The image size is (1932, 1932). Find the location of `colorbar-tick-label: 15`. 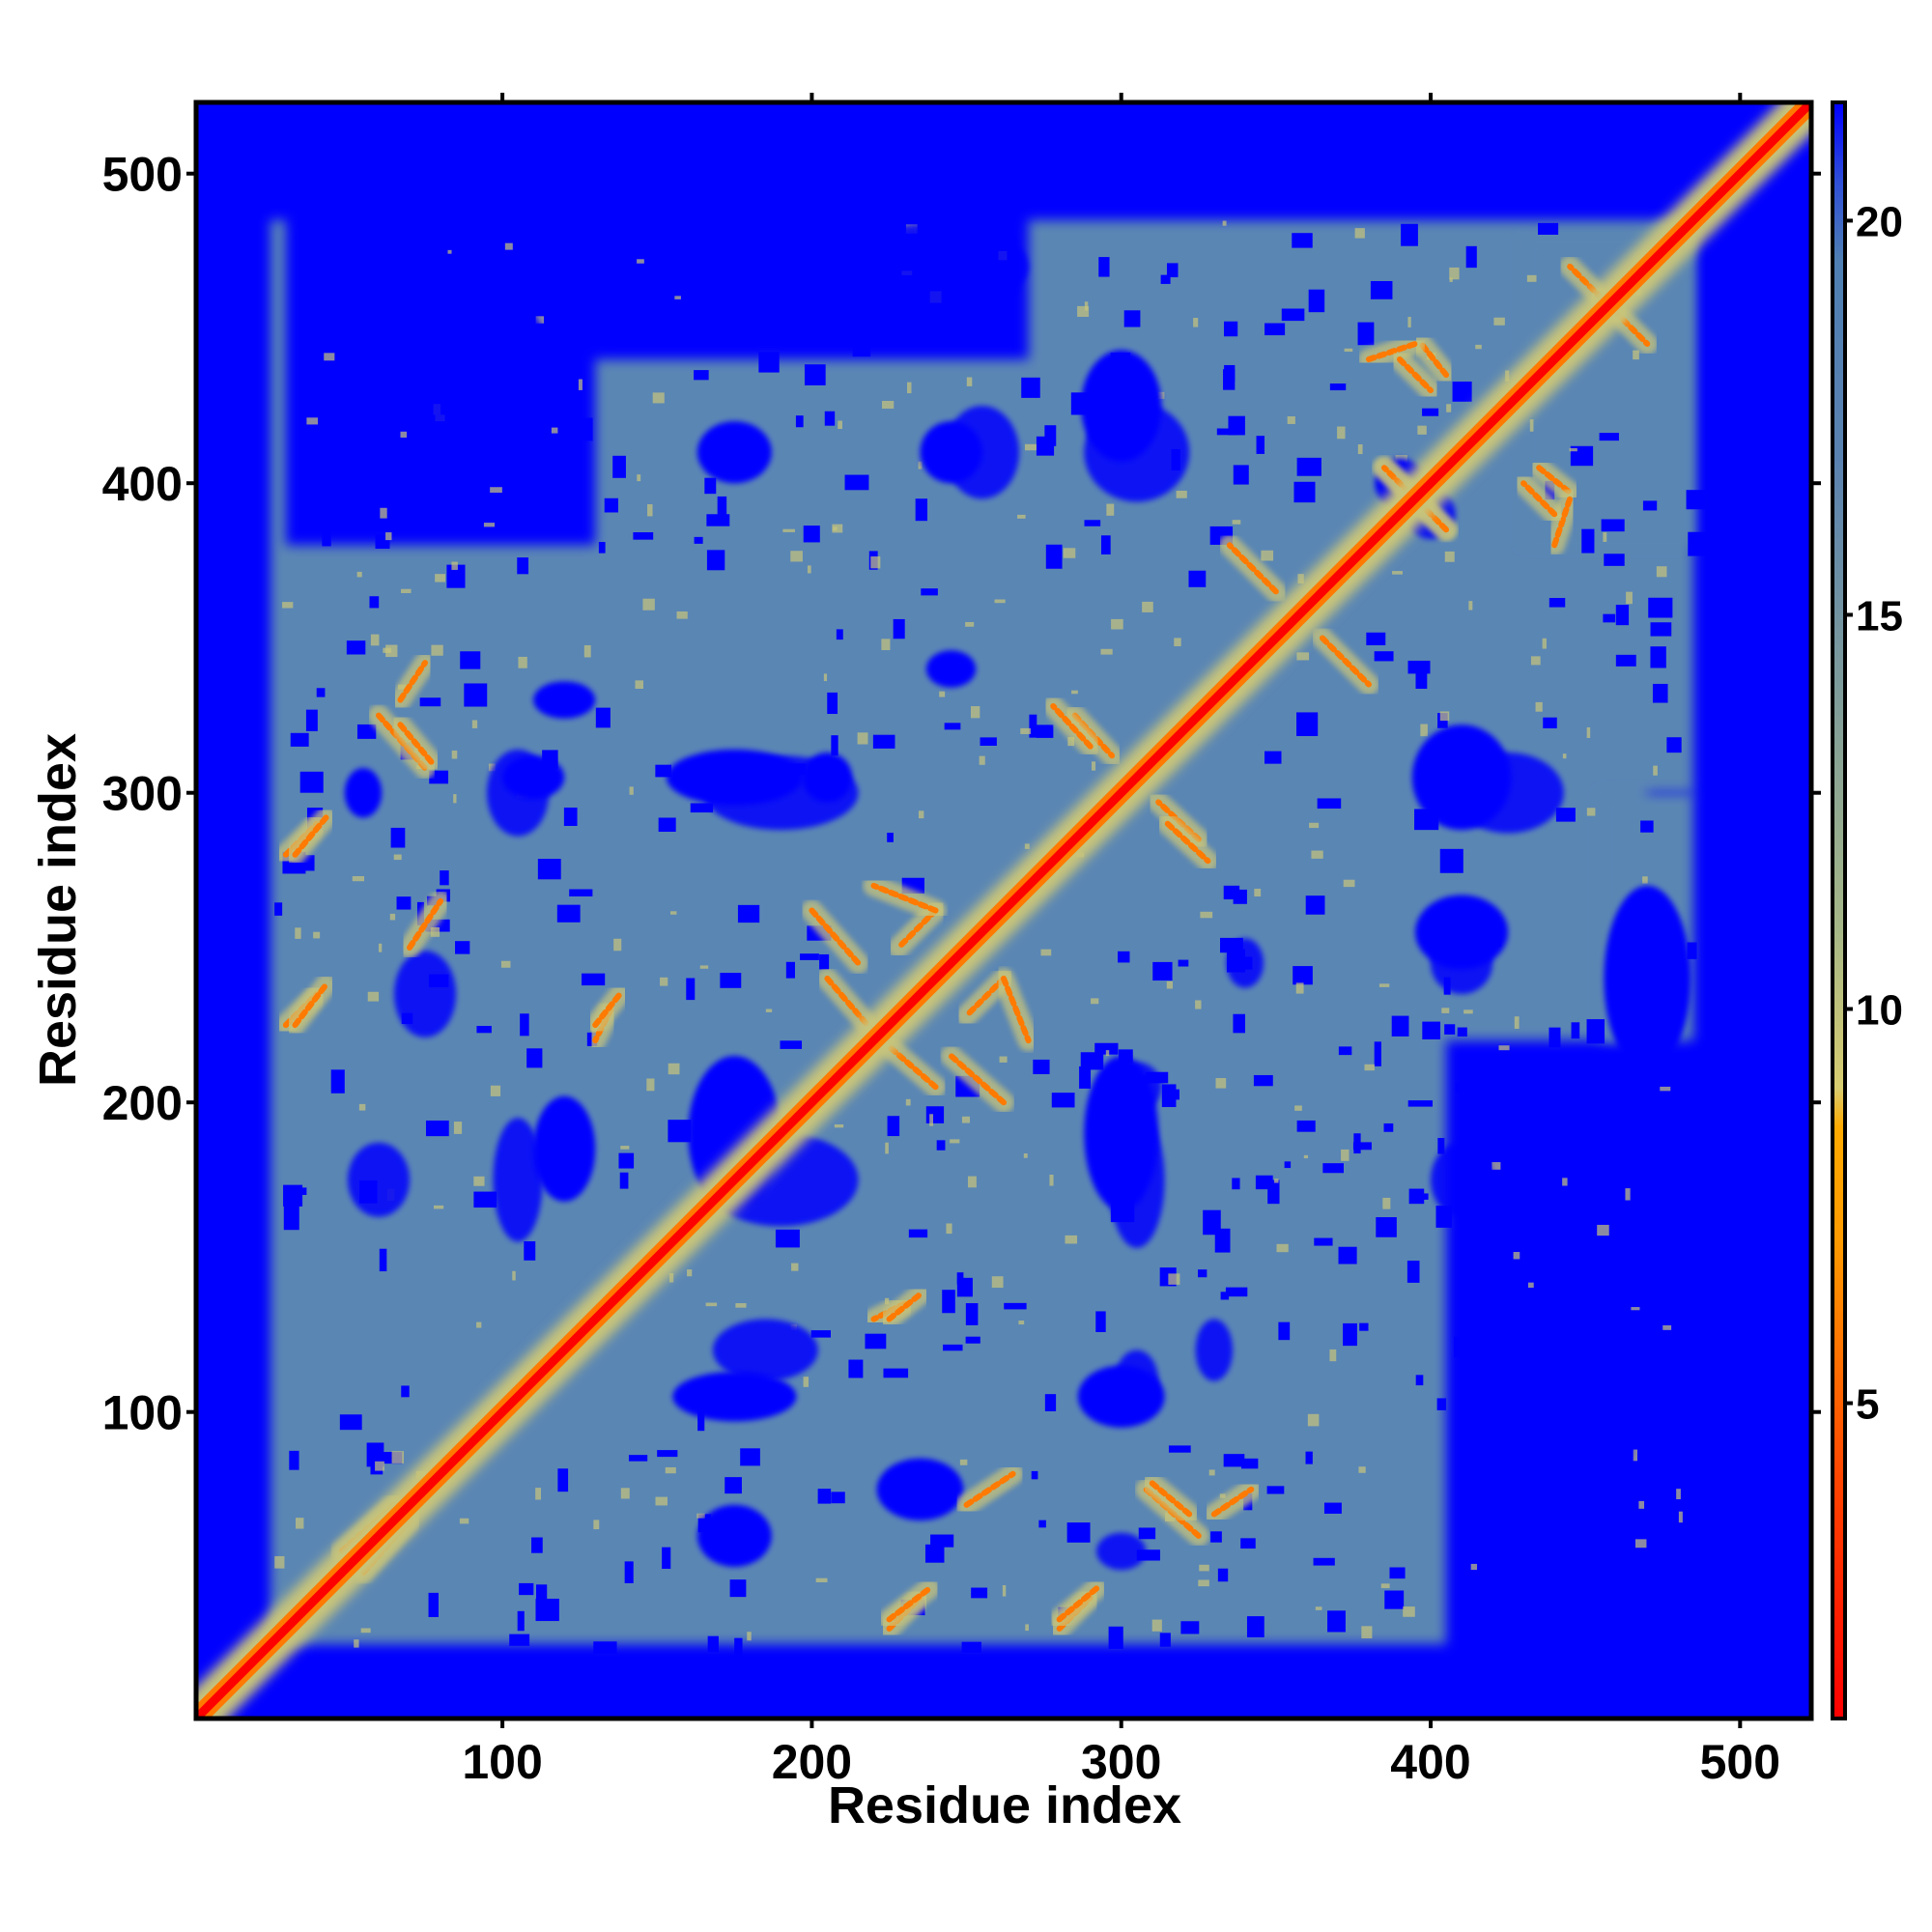

colorbar-tick-label: 15 is located at coordinates (1879, 615).